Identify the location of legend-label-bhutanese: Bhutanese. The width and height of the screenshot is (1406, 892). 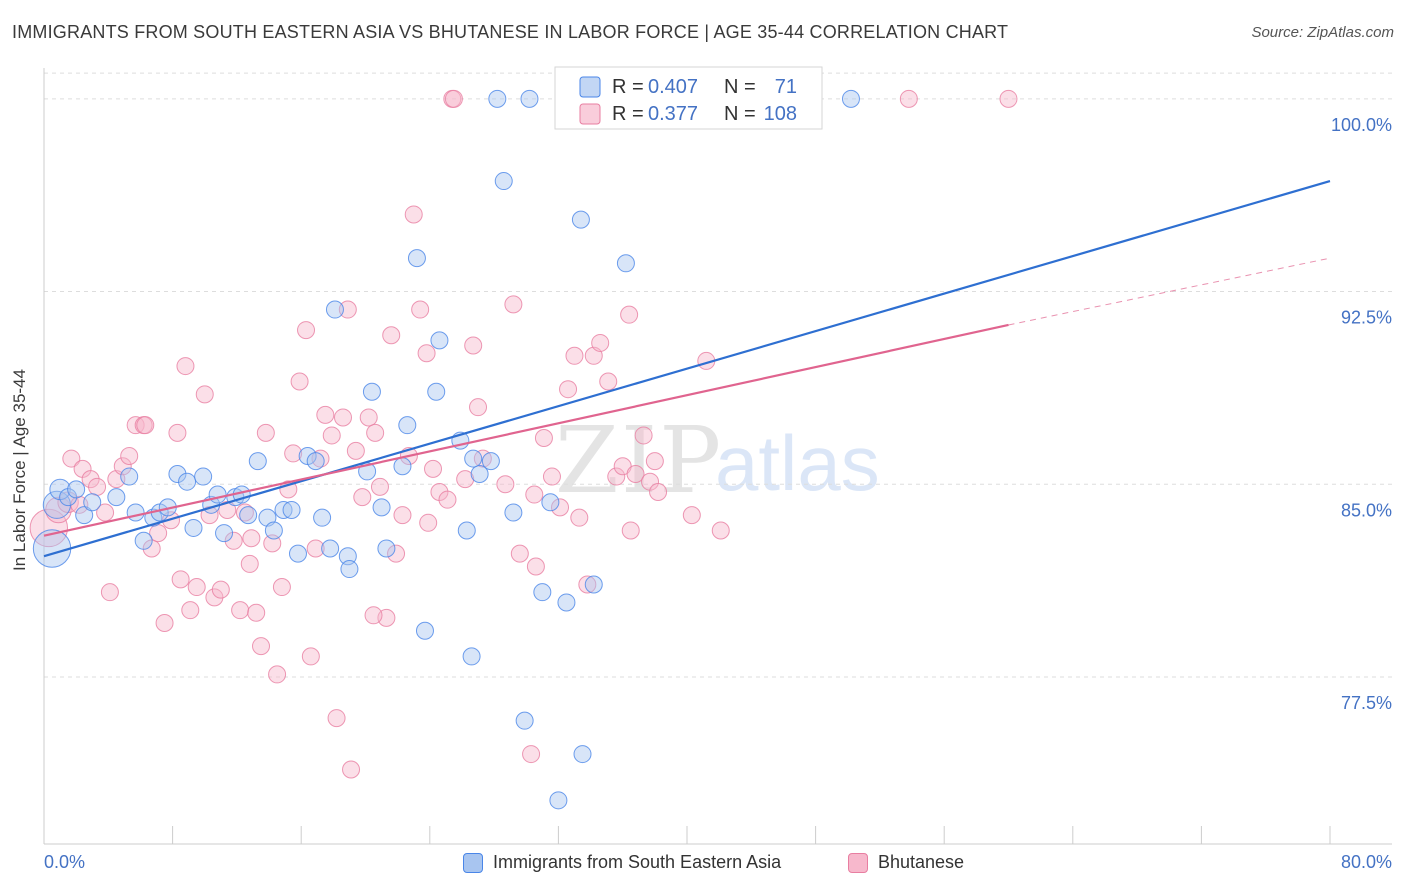
(921, 862).